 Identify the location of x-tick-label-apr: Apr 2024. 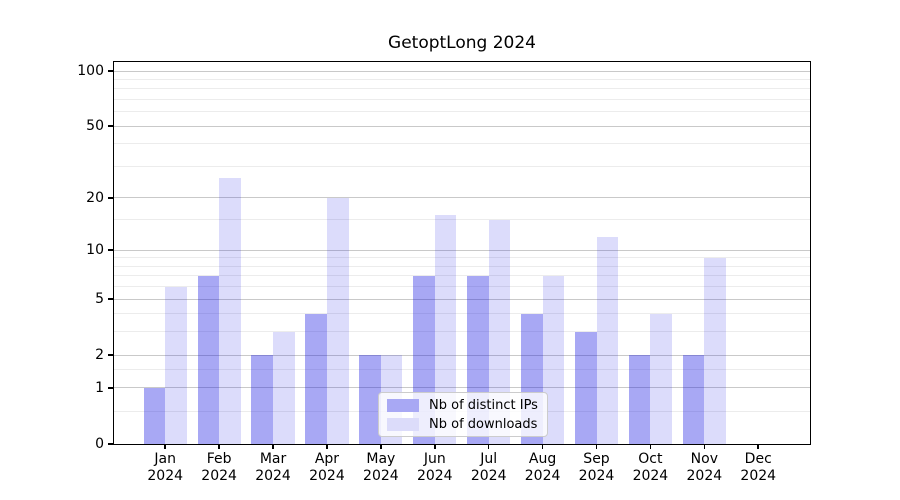
(327, 467).